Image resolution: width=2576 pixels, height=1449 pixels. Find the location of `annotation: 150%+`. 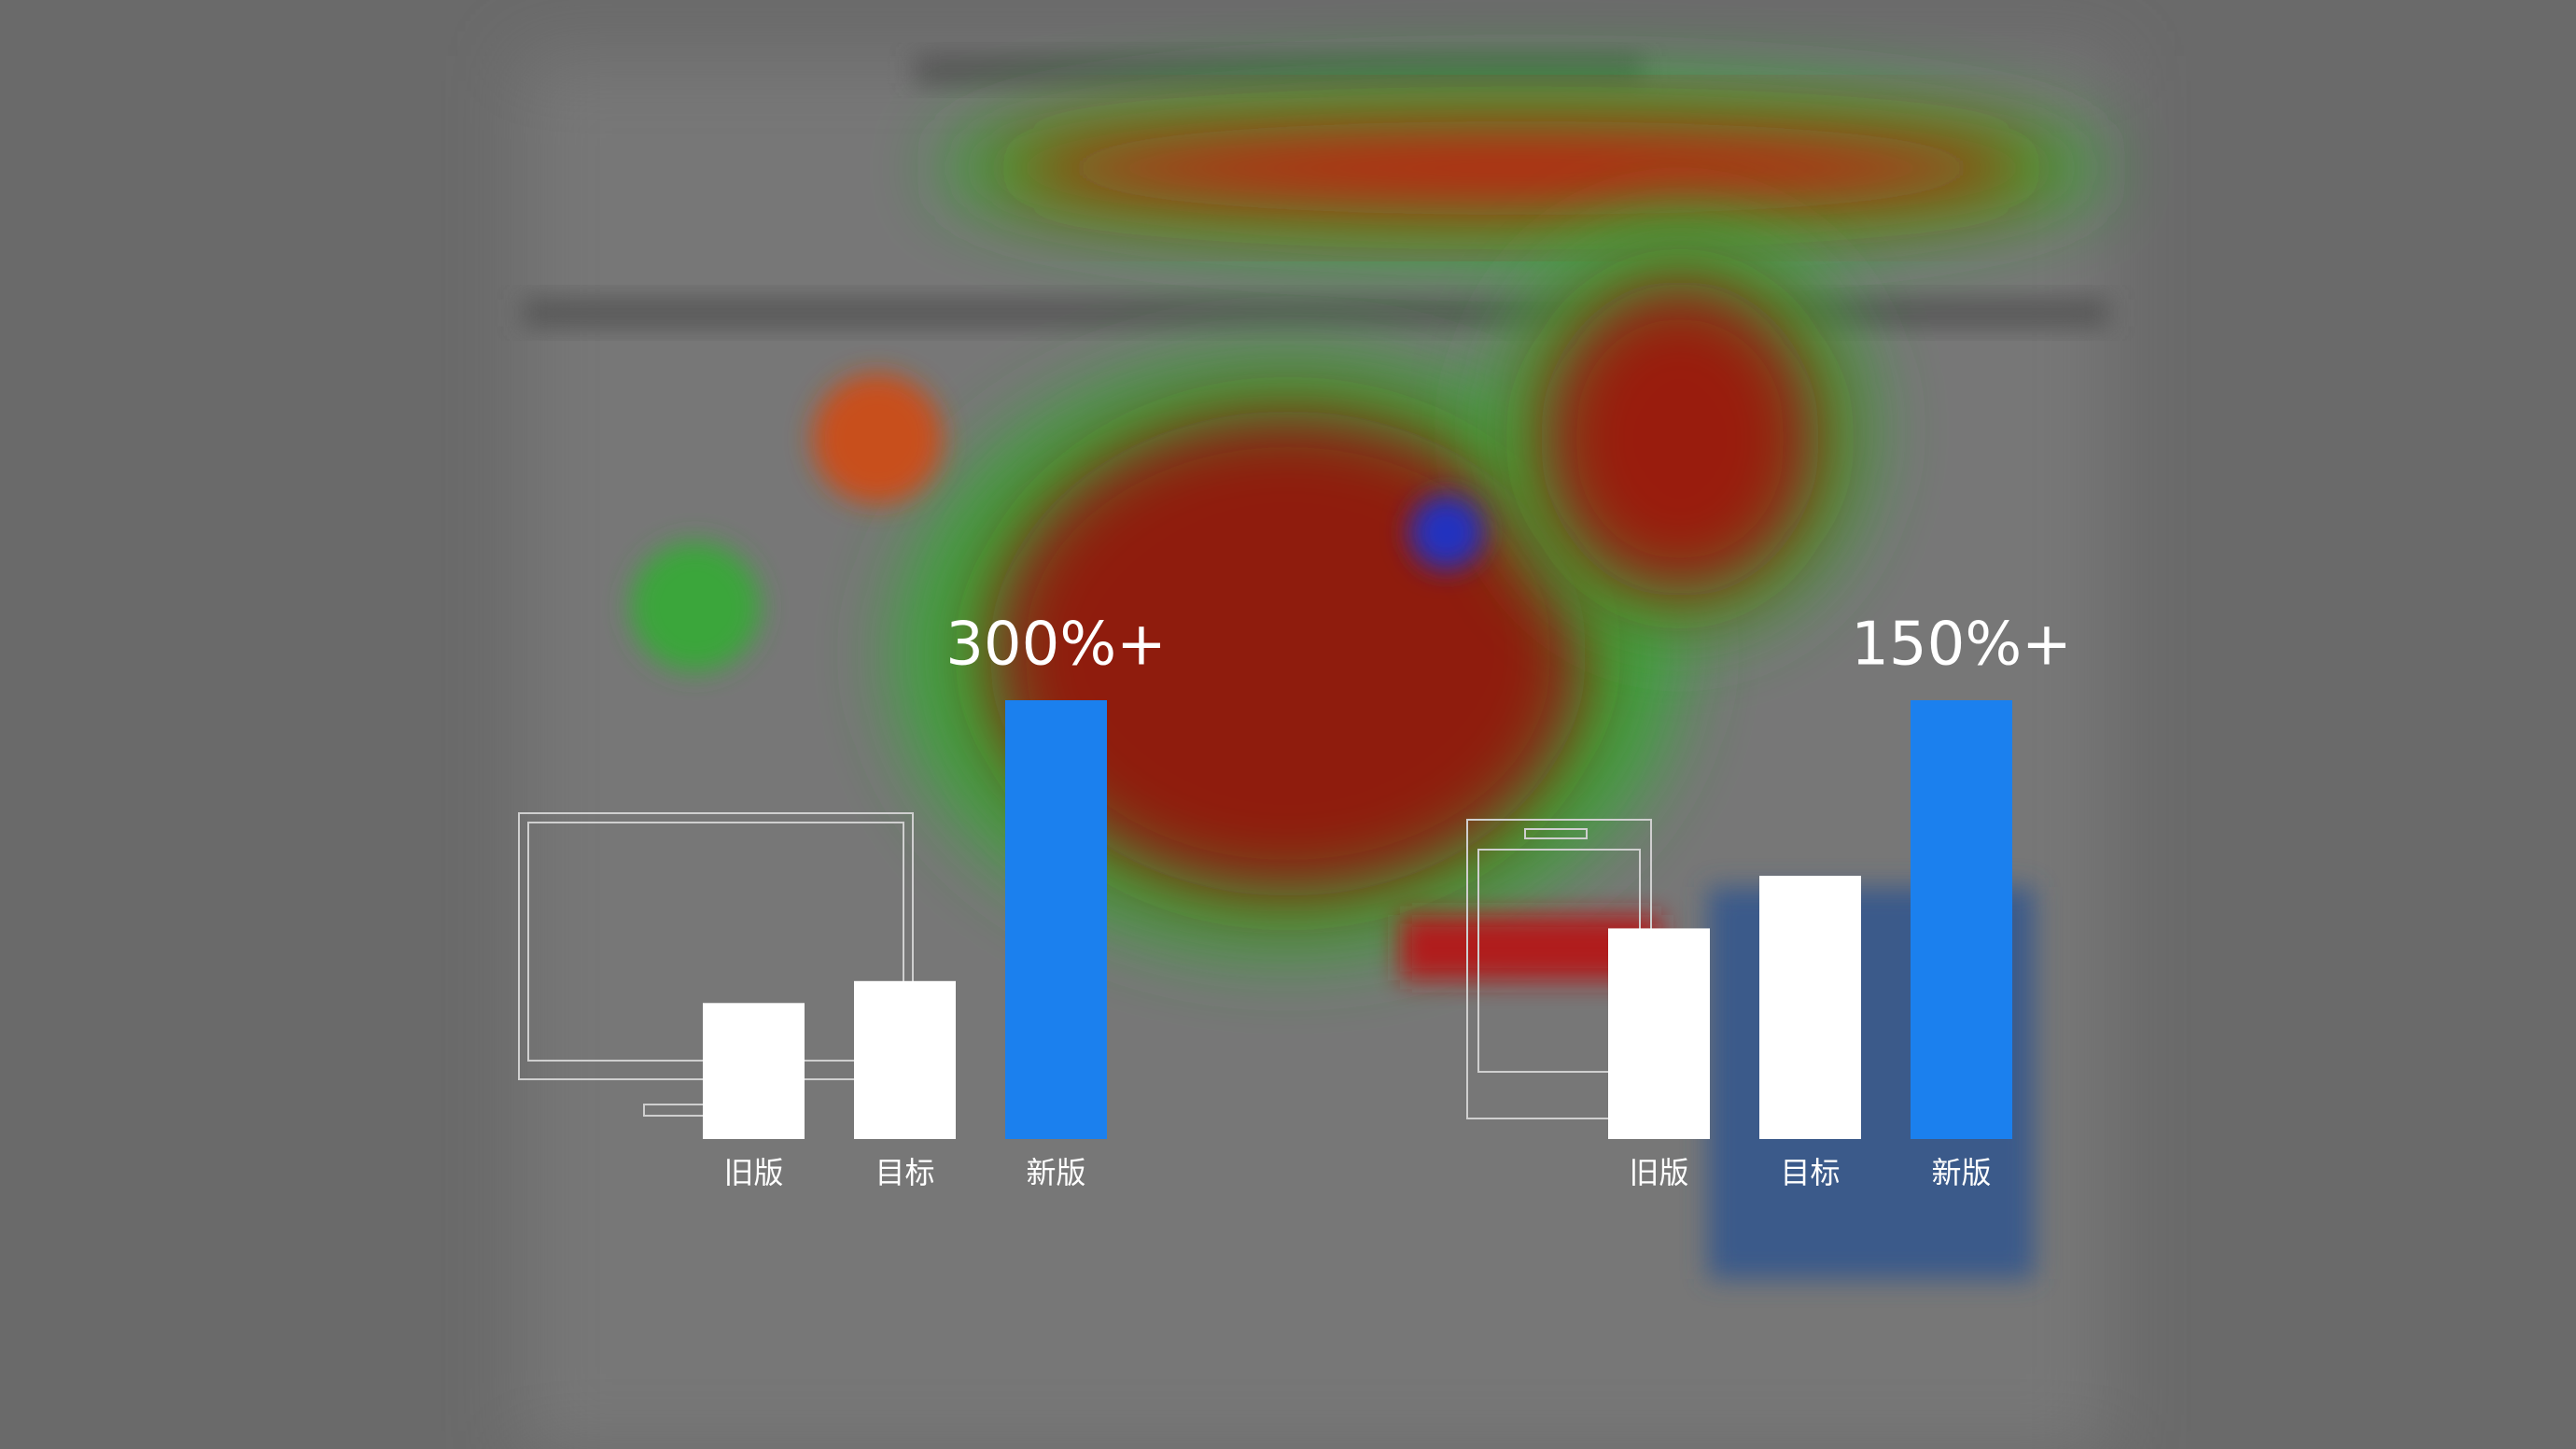

annotation: 150%+ is located at coordinates (1961, 645).